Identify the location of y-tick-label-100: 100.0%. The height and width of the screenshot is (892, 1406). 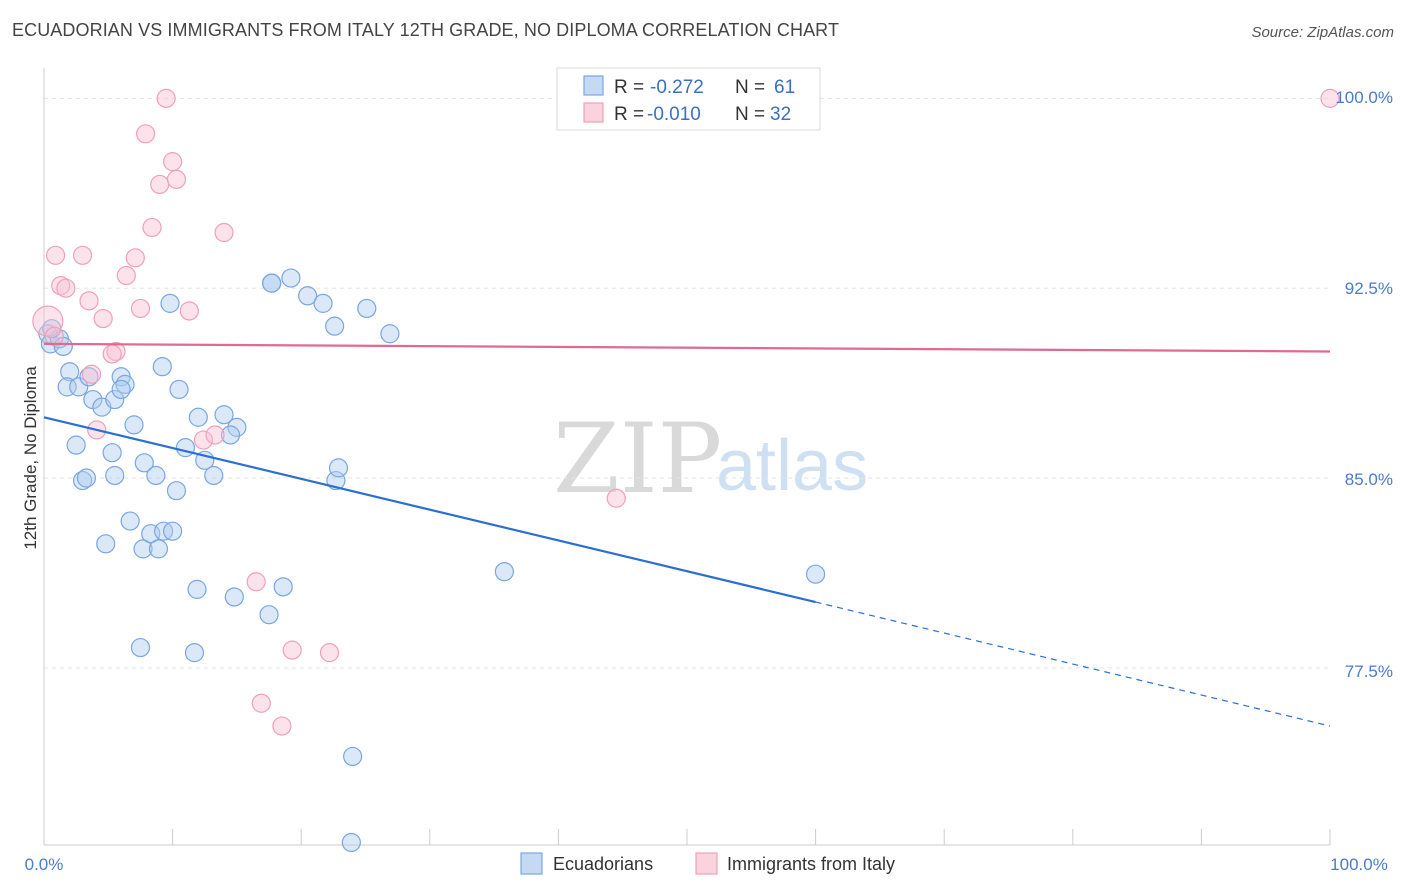
(1364, 97).